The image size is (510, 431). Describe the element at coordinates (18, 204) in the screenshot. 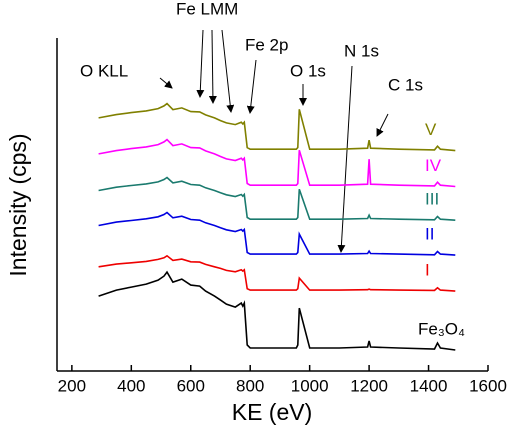

I see `y-axis-label: Intensity (cps)` at that location.